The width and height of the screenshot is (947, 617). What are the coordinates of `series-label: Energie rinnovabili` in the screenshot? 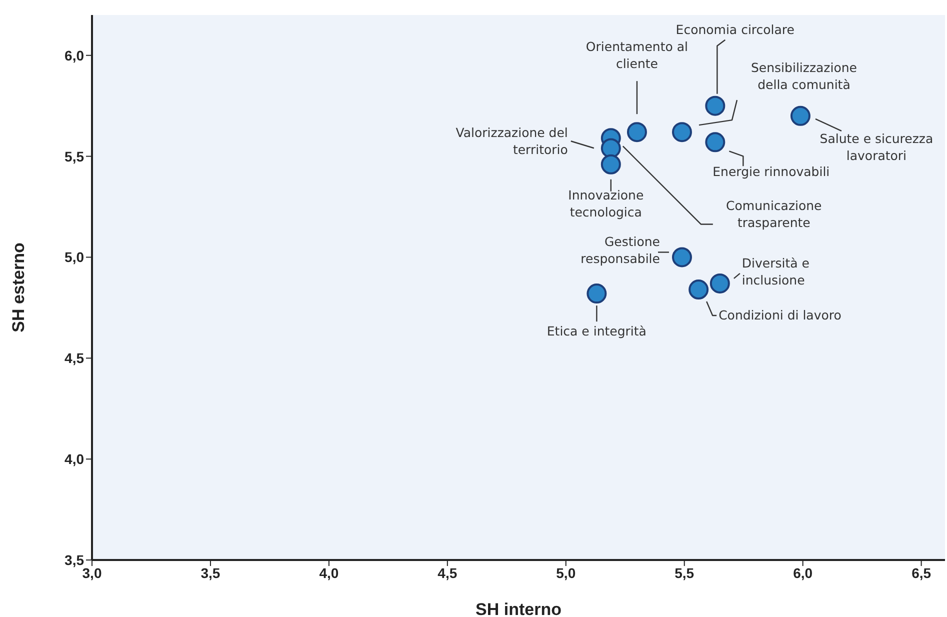 It's located at (771, 172).